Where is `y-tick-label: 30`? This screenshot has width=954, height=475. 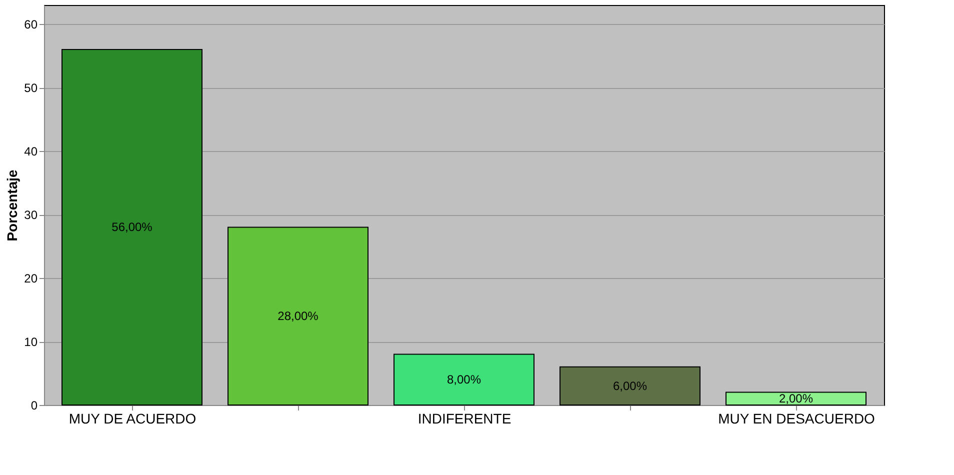
y-tick-label: 30 is located at coordinates (31, 215).